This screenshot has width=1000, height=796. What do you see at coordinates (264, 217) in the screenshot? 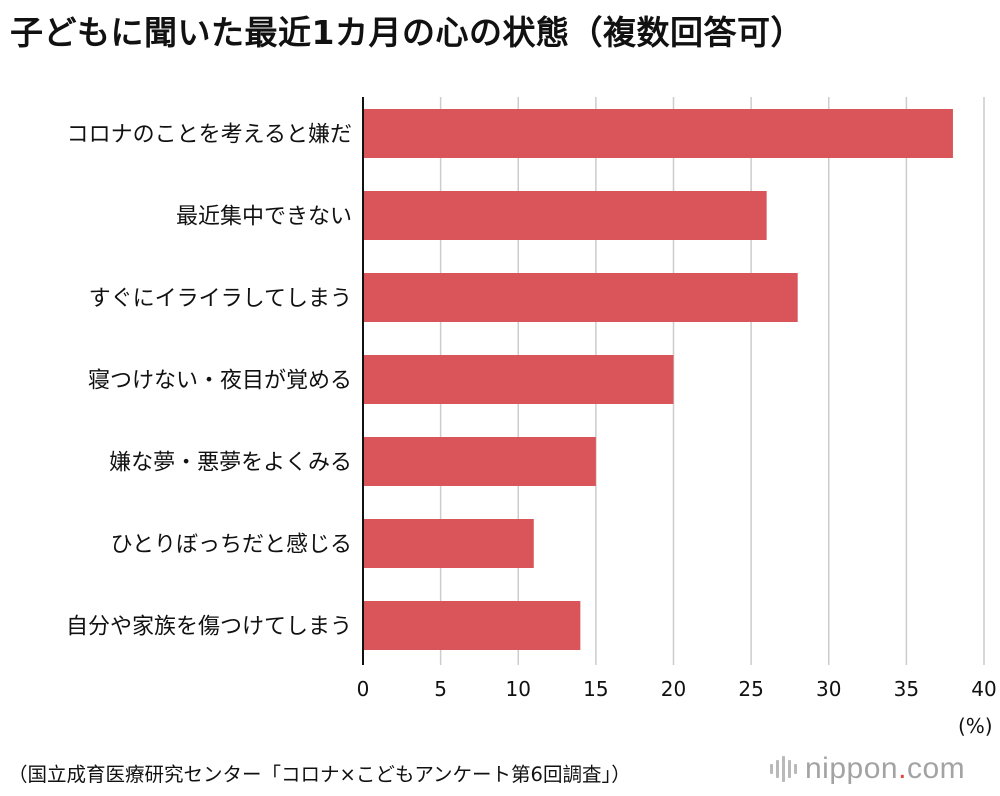
I see `category-label: 最近集中できない` at bounding box center [264, 217].